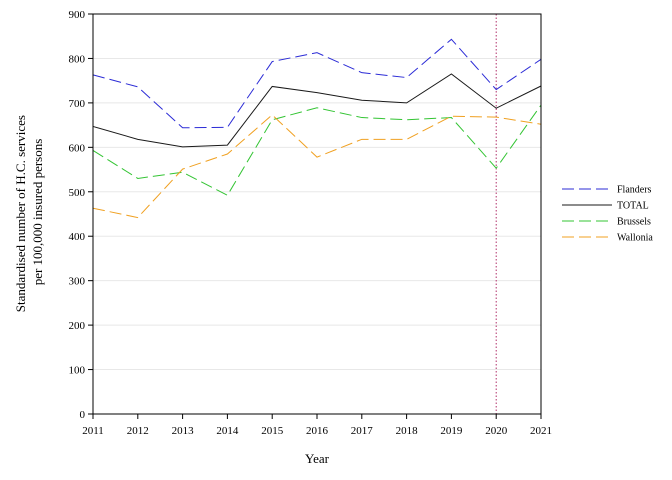 The height and width of the screenshot is (480, 672). Describe the element at coordinates (83, 415) in the screenshot. I see `y-tick-label: 0` at that location.